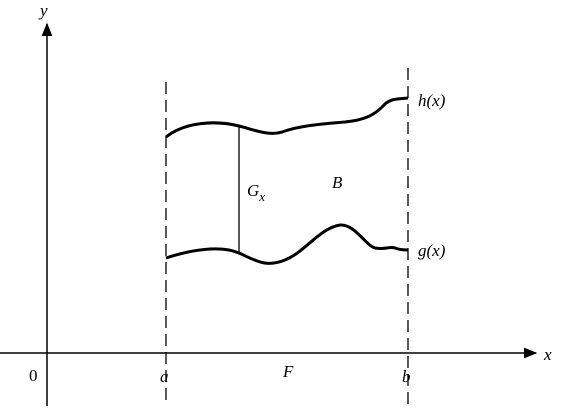  I want to click on y-label: y, so click(43, 10).